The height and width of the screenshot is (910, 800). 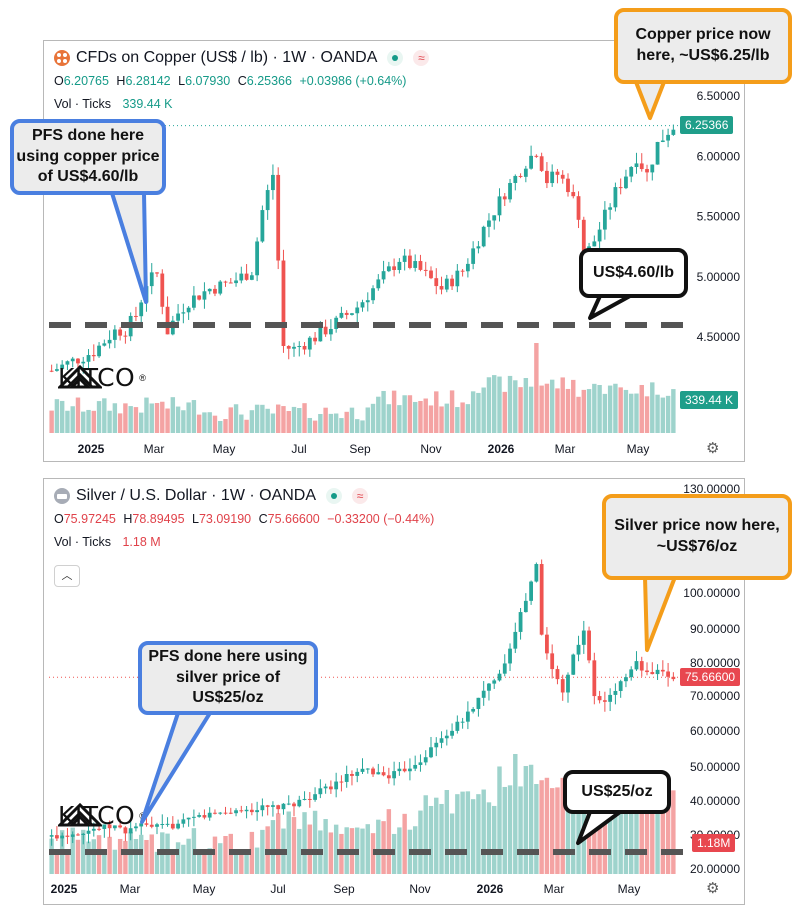 I want to click on collapse-chevron-up-icon: ︿, so click(x=67, y=576).